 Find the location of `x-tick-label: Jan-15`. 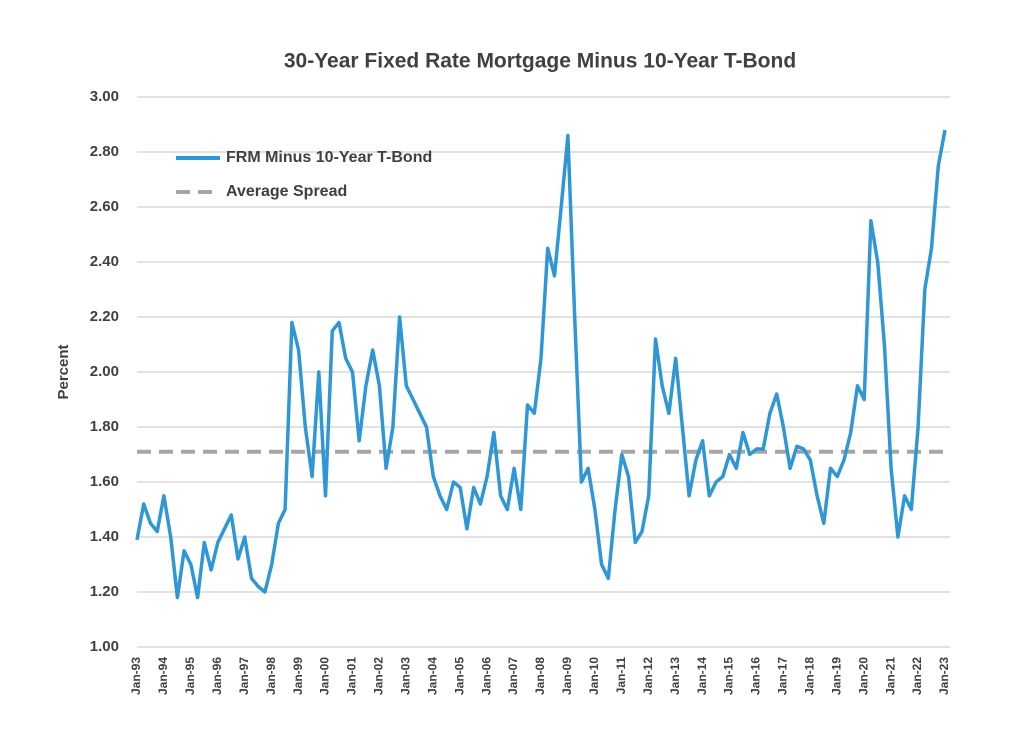

x-tick-label: Jan-15 is located at coordinates (729, 676).